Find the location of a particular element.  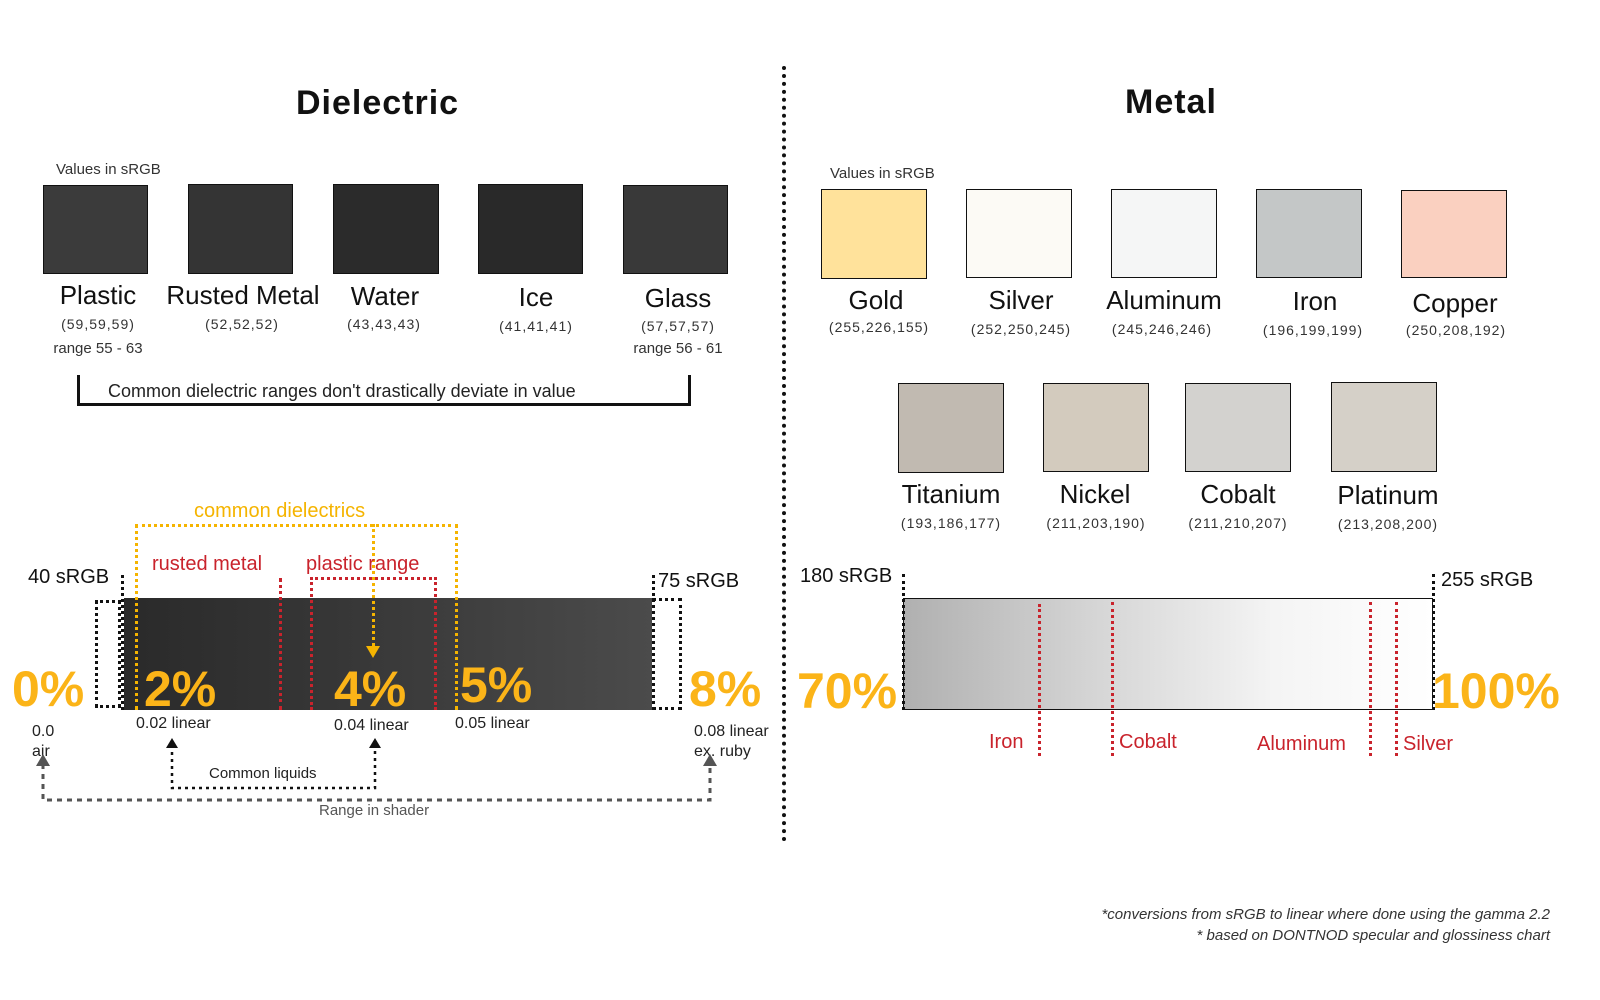

dielectric-bracket is located at coordinates (384, 390).